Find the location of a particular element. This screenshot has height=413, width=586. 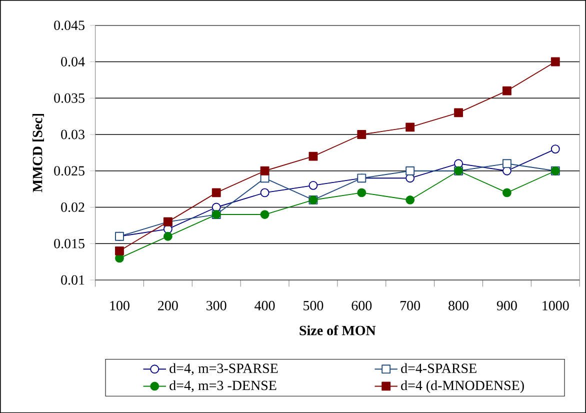

y-tick-label: 0.045 is located at coordinates (69, 25).